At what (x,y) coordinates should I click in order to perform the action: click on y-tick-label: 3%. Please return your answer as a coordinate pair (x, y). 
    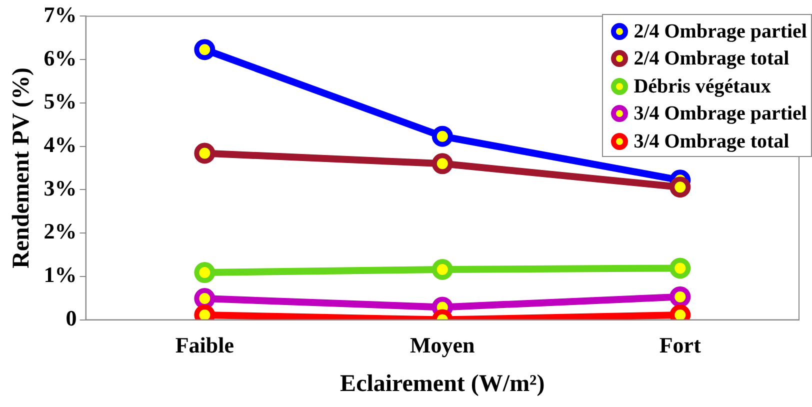
    Looking at the image, I should click on (60, 187).